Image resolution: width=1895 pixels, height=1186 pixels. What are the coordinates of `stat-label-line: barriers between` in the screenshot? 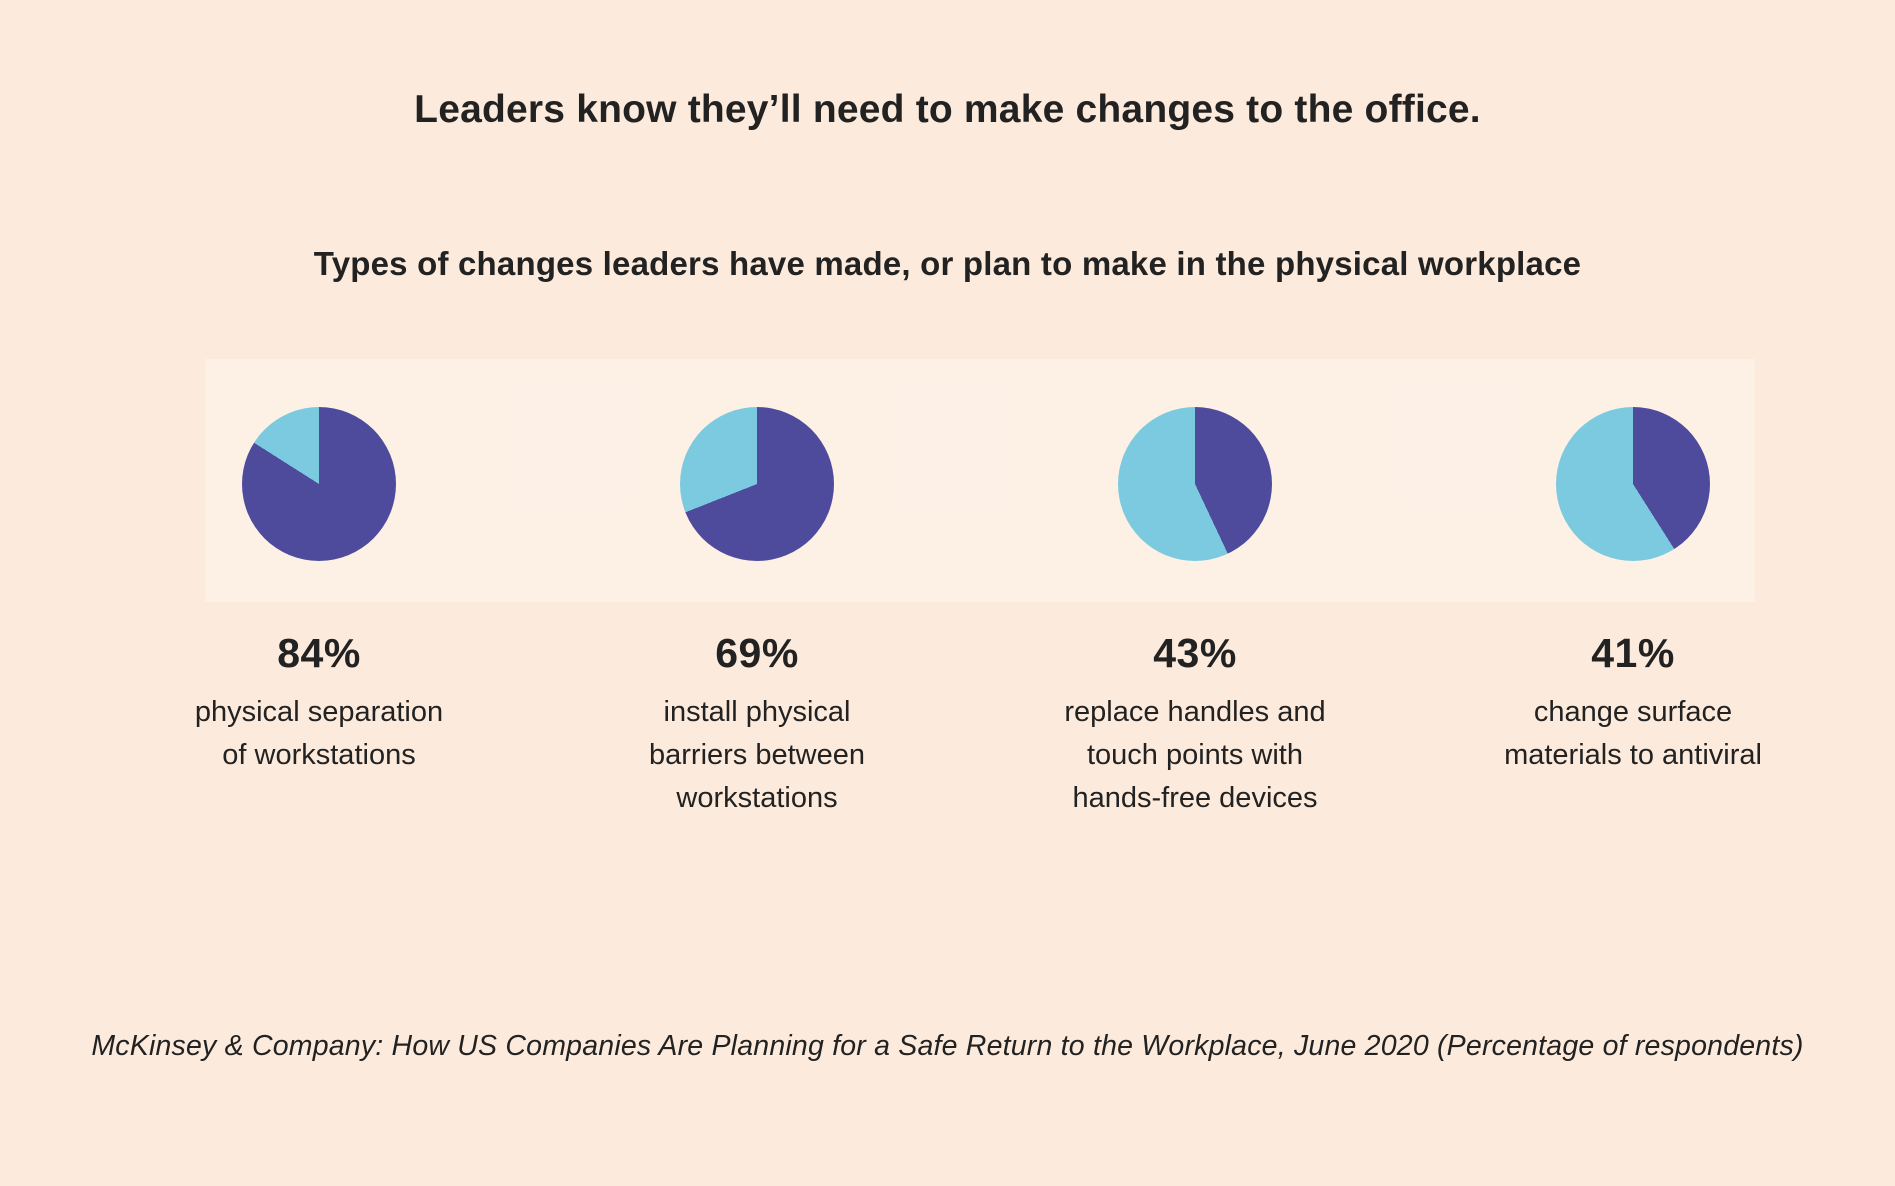 It's located at (757, 755).